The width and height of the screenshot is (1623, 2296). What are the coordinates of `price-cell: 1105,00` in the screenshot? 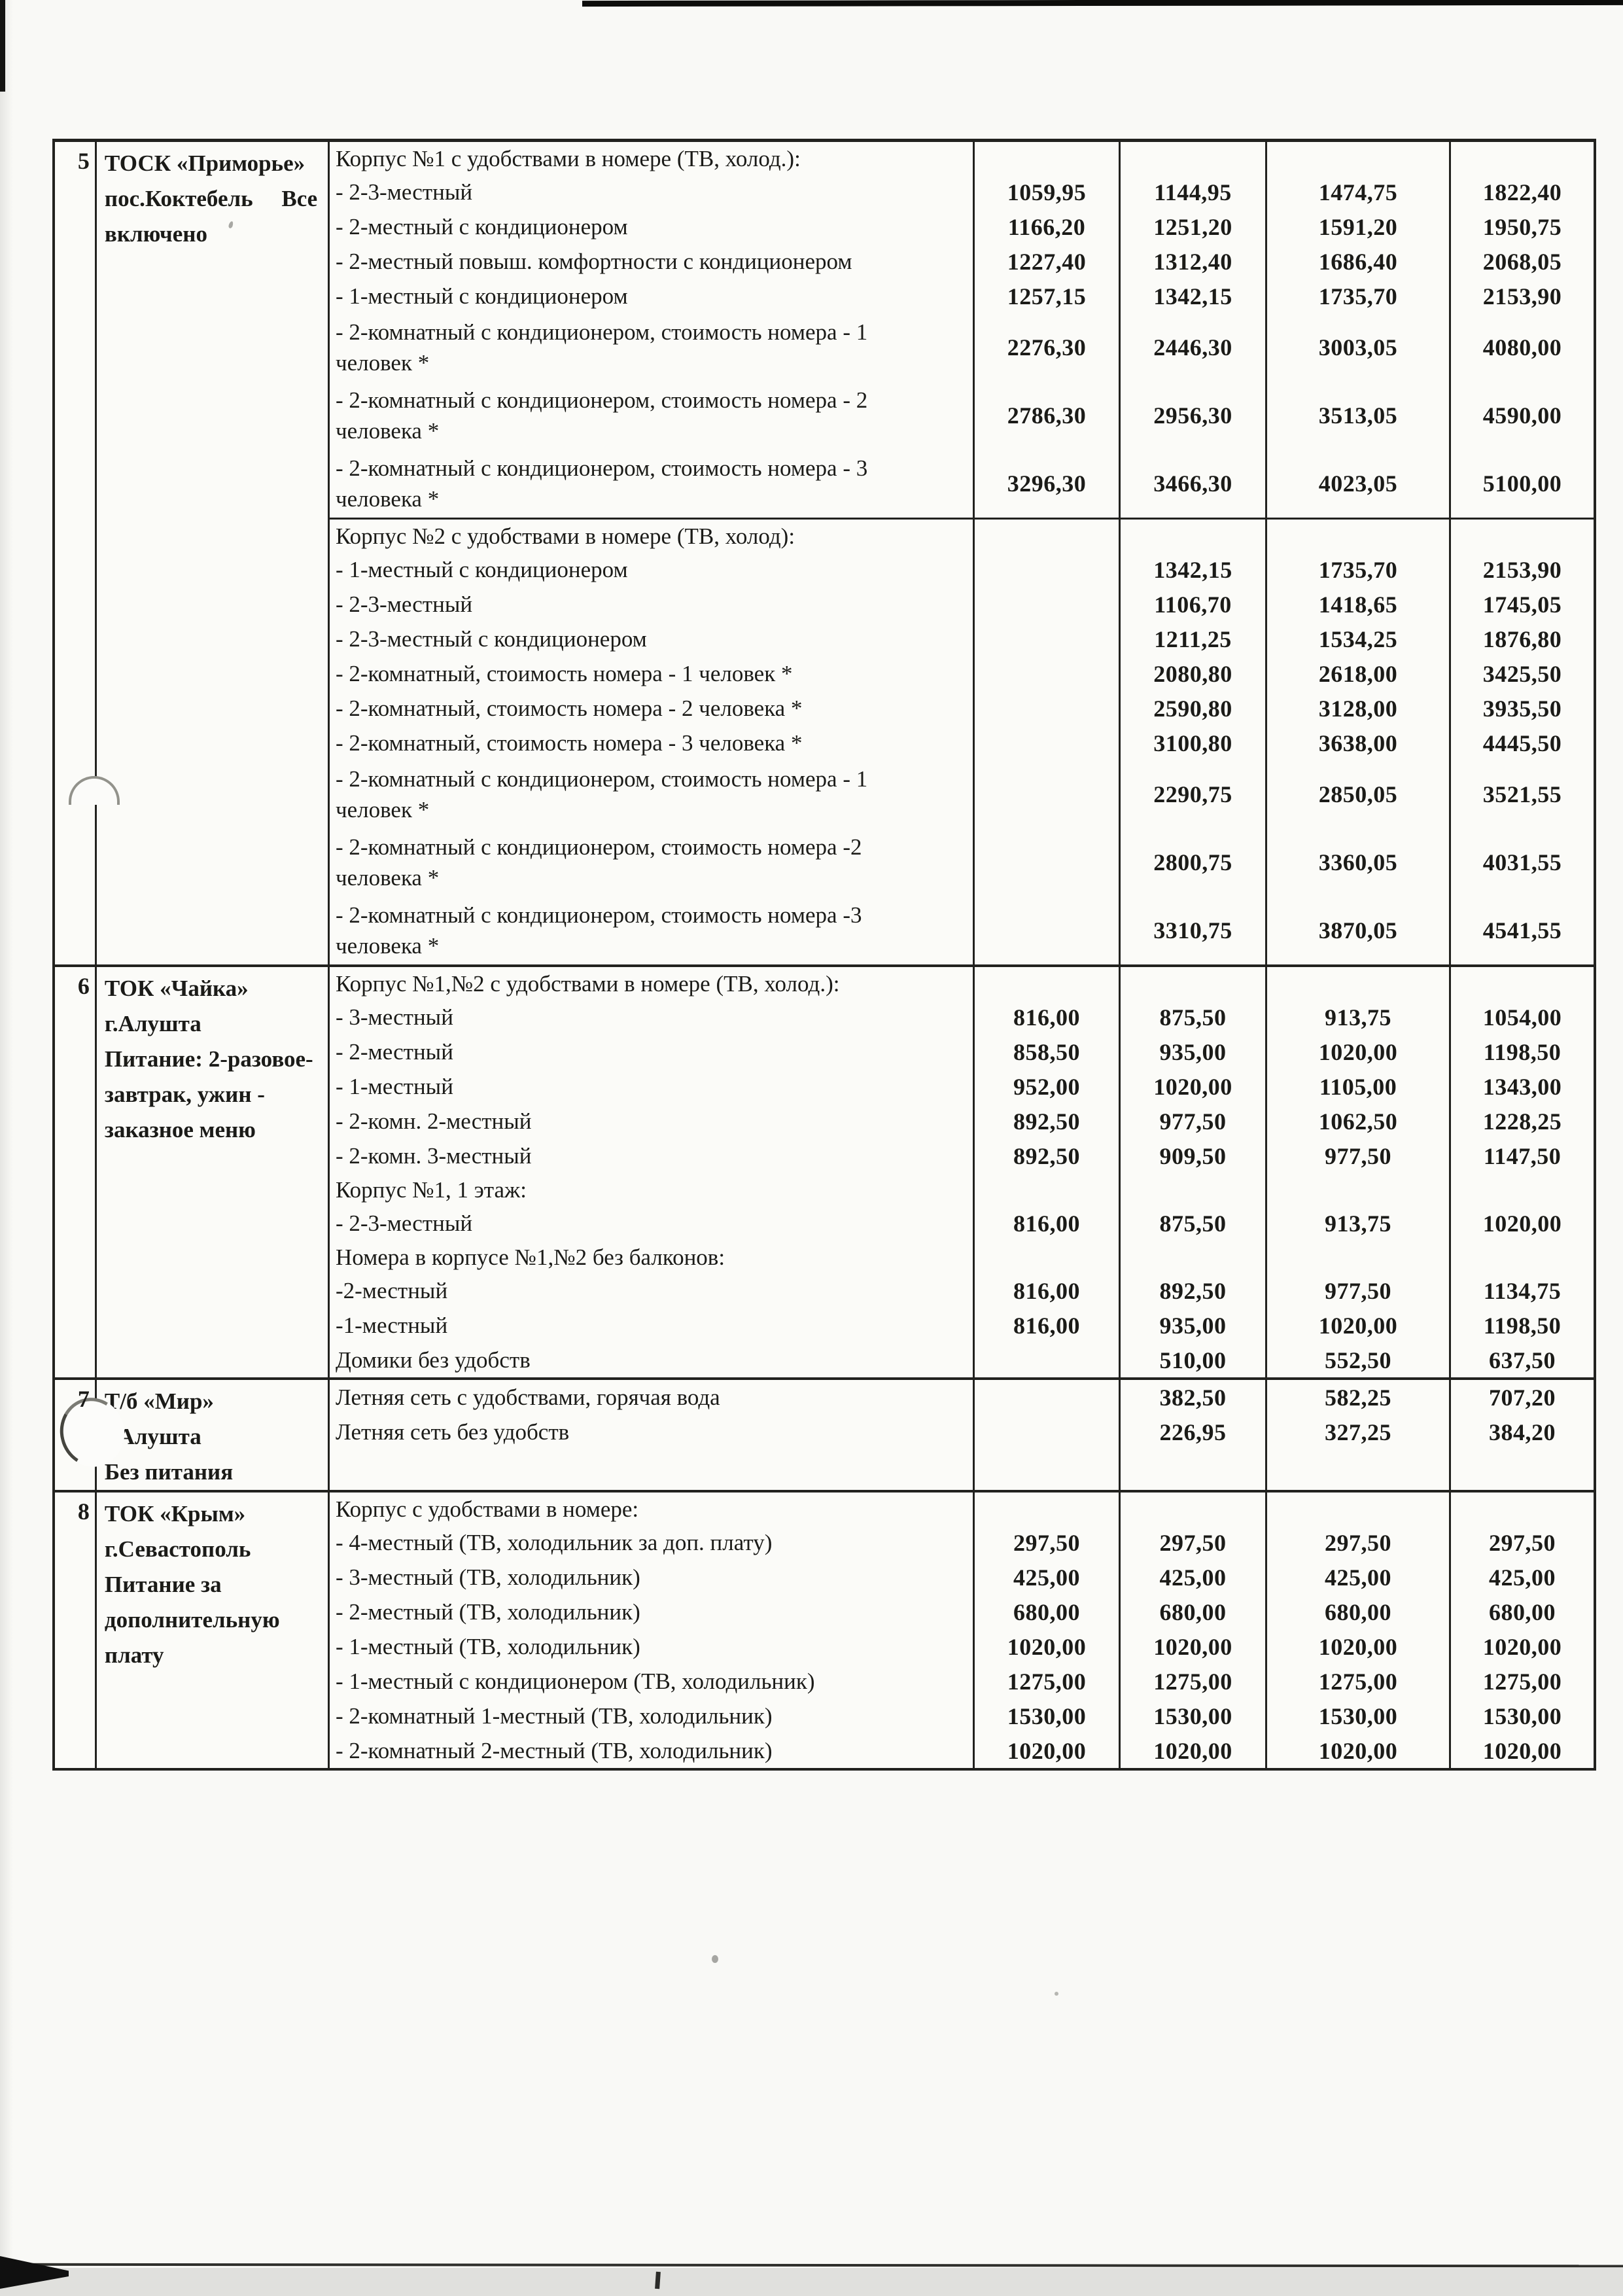 It's located at (1359, 1086).